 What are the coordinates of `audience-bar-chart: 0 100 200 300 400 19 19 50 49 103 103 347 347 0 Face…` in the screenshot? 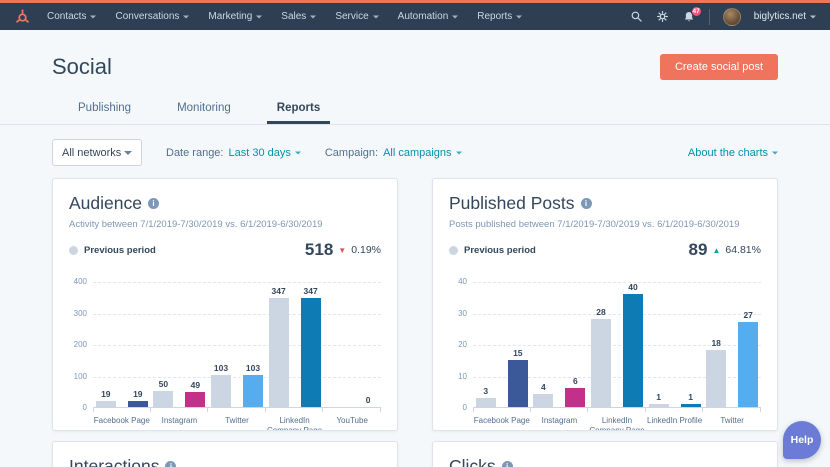 It's located at (225, 353).